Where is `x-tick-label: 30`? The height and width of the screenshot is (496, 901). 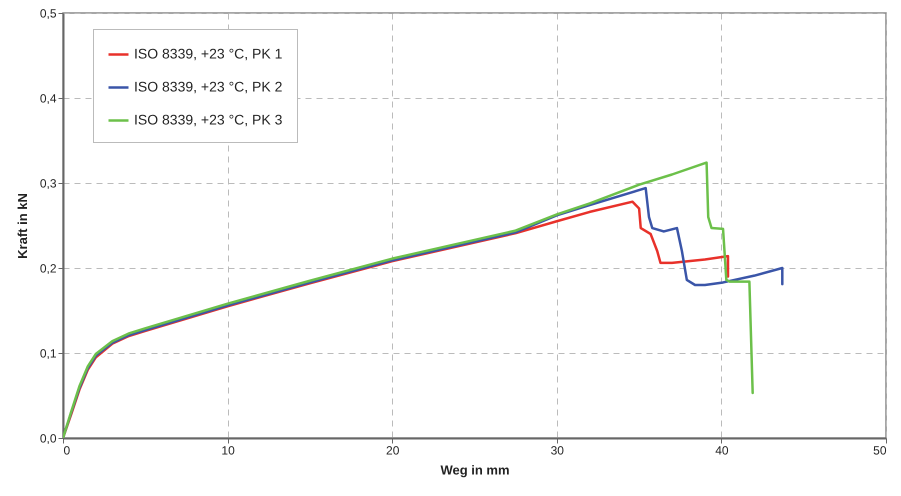 x-tick-label: 30 is located at coordinates (557, 451).